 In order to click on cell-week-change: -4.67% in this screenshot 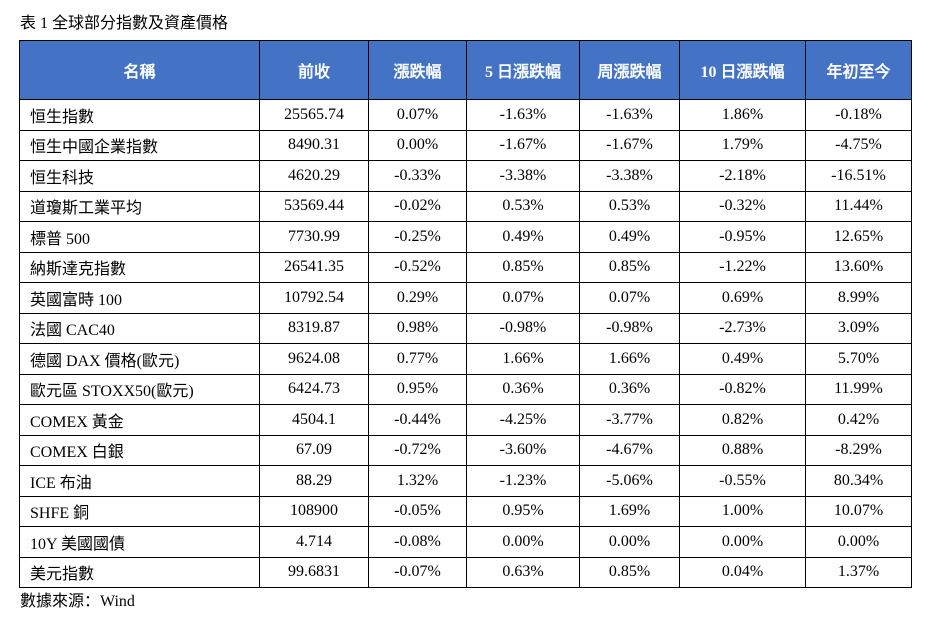, I will do `click(629, 450)`.